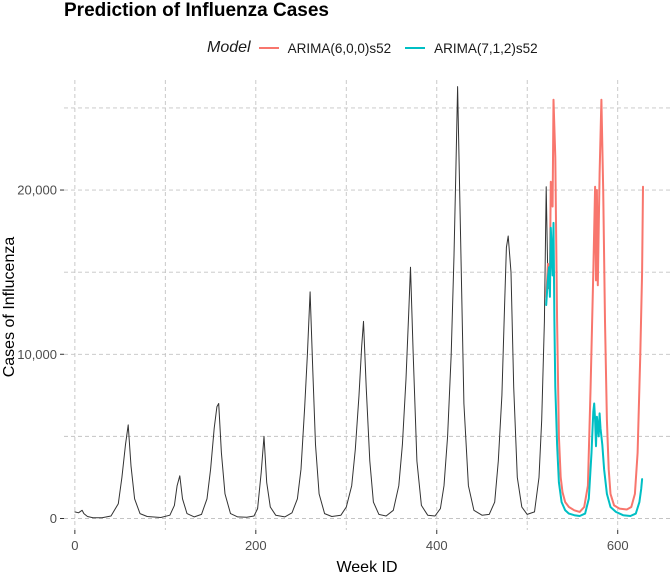 The image size is (672, 576). Describe the element at coordinates (339, 48) in the screenshot. I see `legend-label-arima-600: ARIMA(6,0,0)s52` at that location.